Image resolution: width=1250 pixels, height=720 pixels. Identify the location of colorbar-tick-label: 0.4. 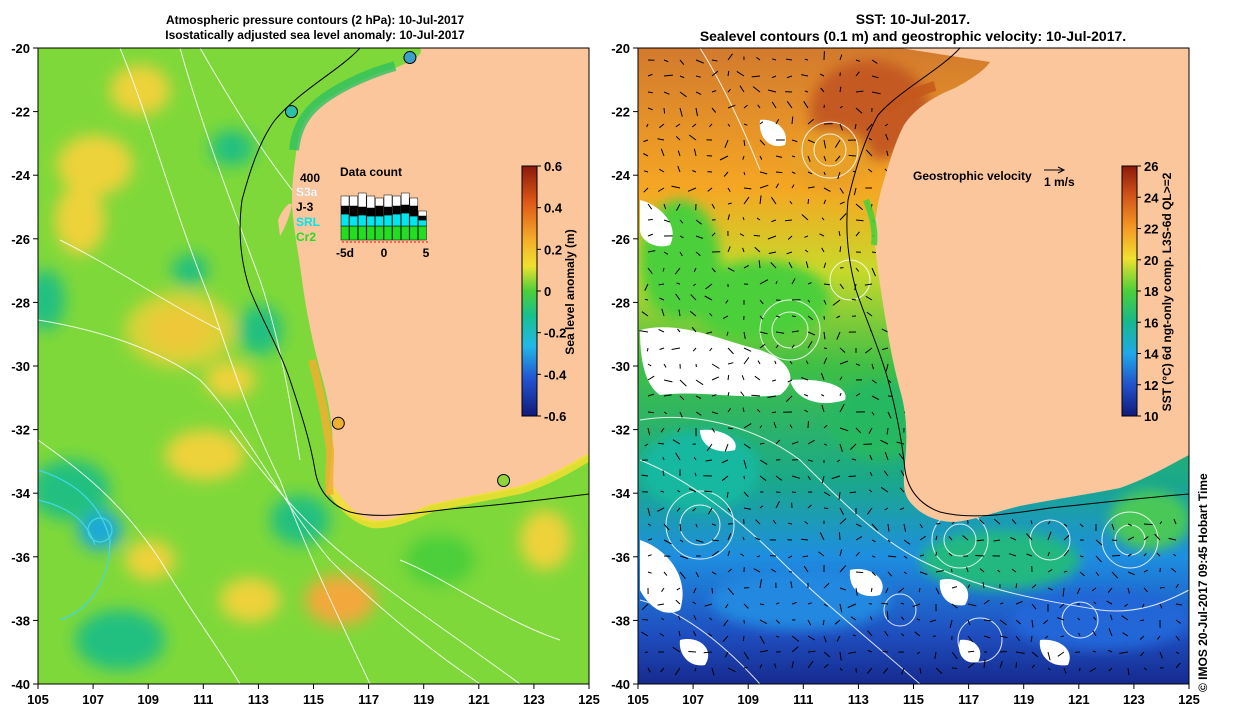
(553, 208).